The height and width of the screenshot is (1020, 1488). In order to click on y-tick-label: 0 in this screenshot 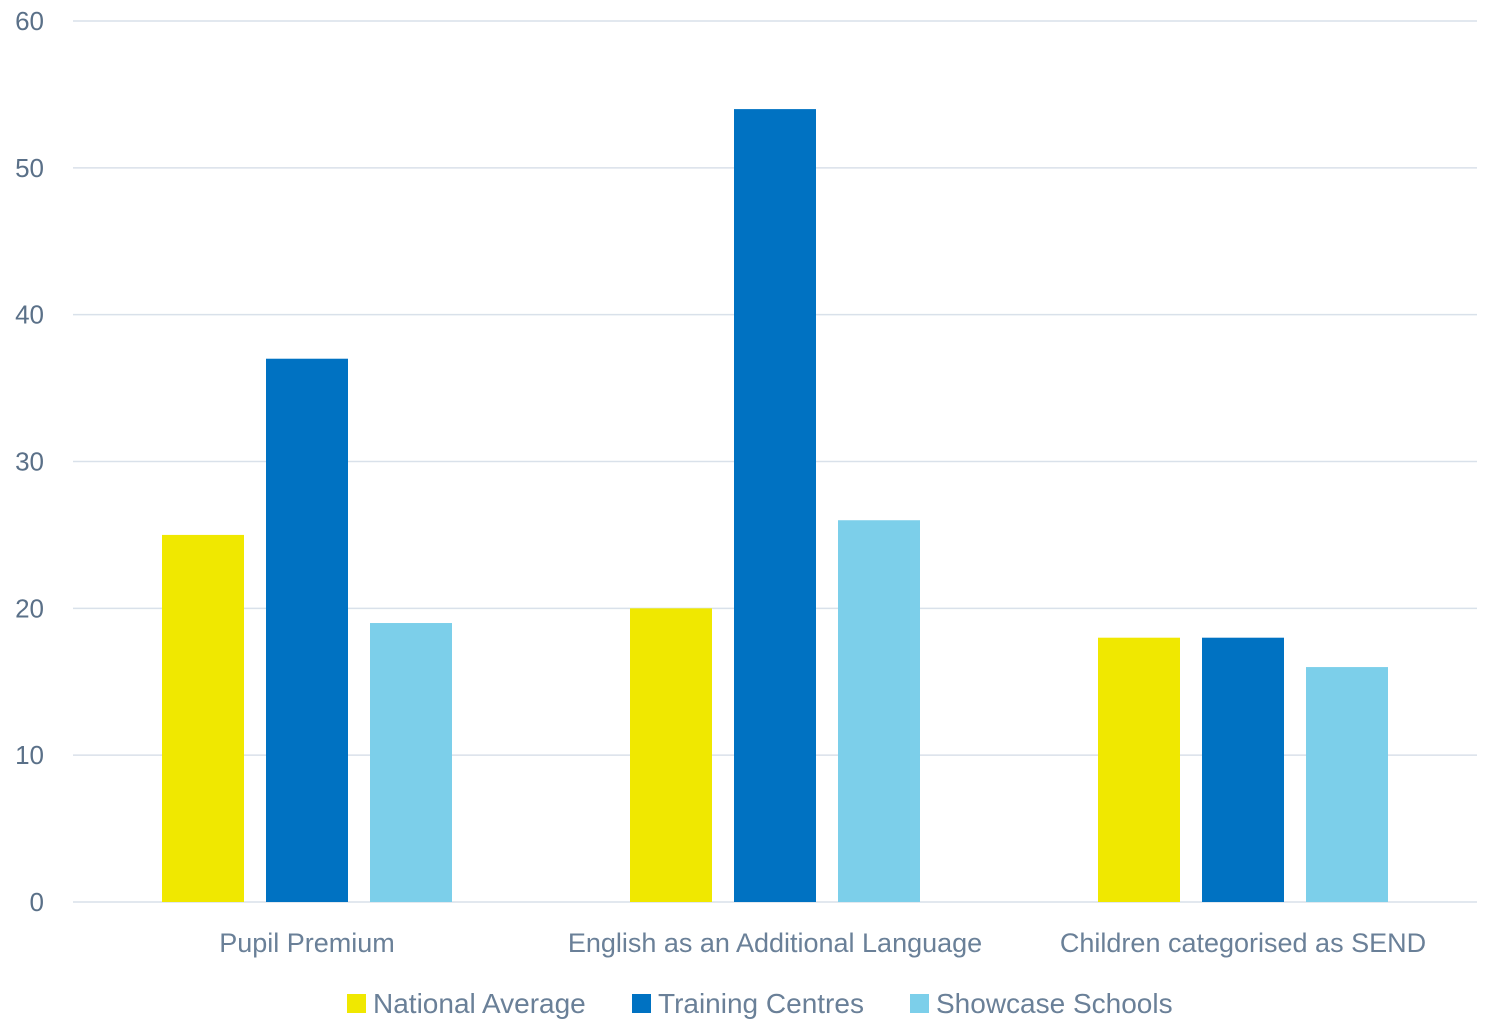, I will do `click(37, 902)`.